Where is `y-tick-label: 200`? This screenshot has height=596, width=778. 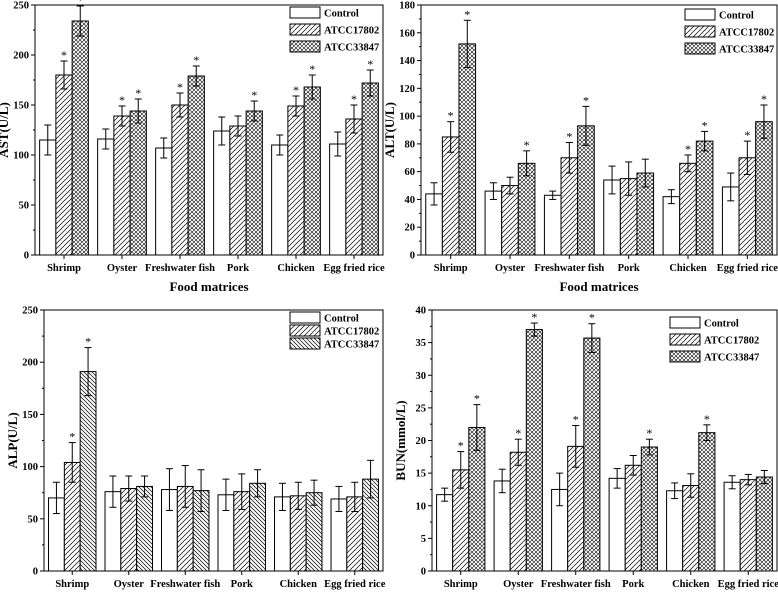 y-tick-label: 200 is located at coordinates (21, 56).